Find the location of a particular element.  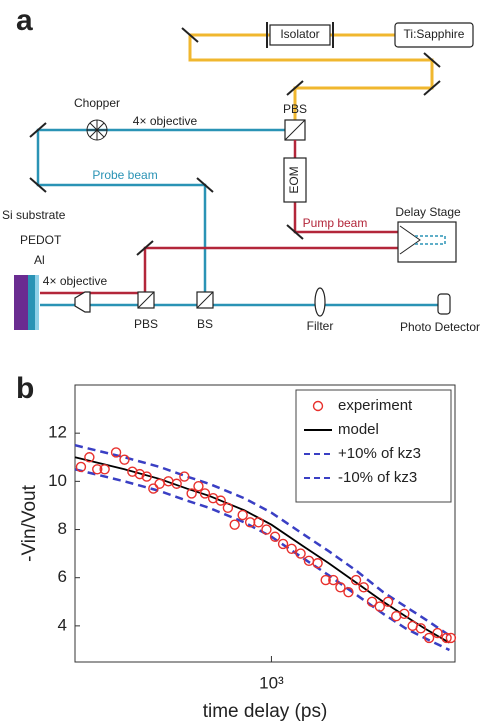

isolator-label: Isolator is located at coordinates (299, 34).